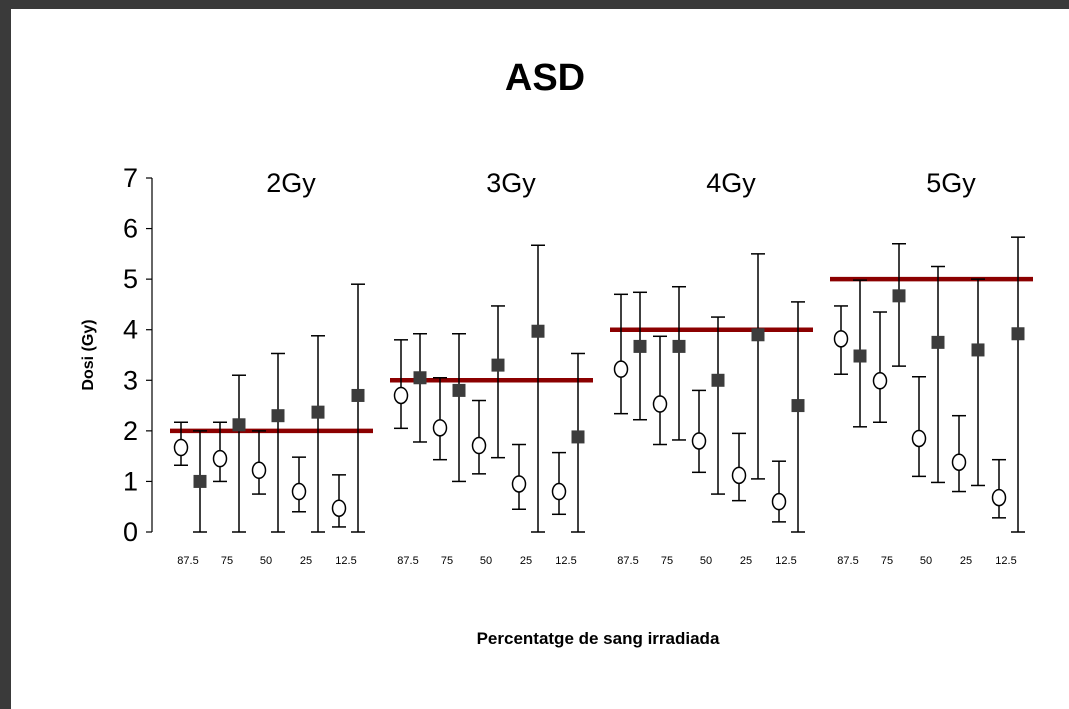 Image resolution: width=1069 pixels, height=709 pixels. Describe the element at coordinates (130, 330) in the screenshot. I see `y-tick-label: 4` at that location.